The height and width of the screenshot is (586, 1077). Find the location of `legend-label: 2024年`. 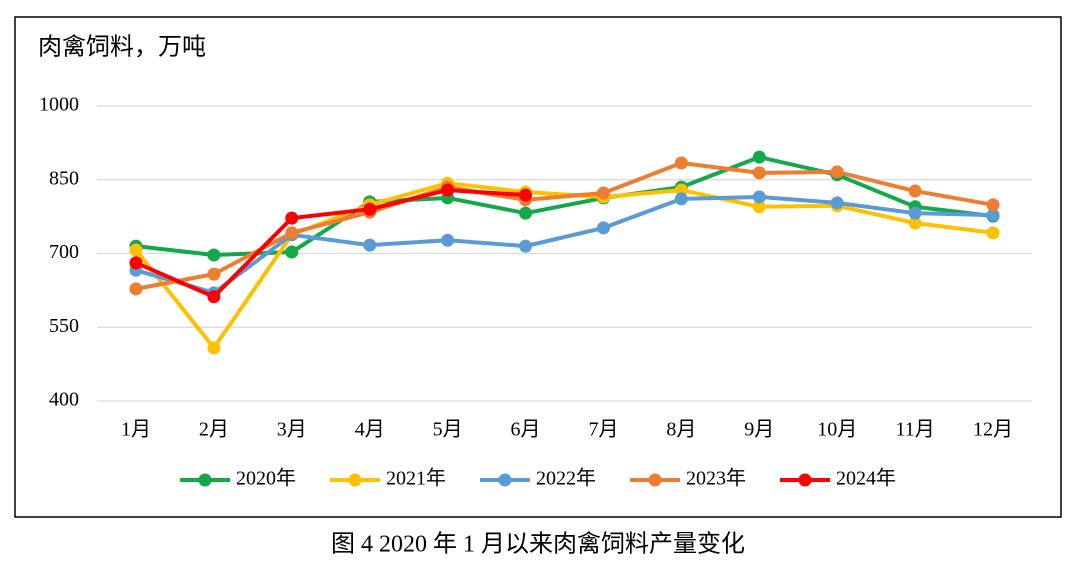

legend-label: 2024年 is located at coordinates (866, 478).